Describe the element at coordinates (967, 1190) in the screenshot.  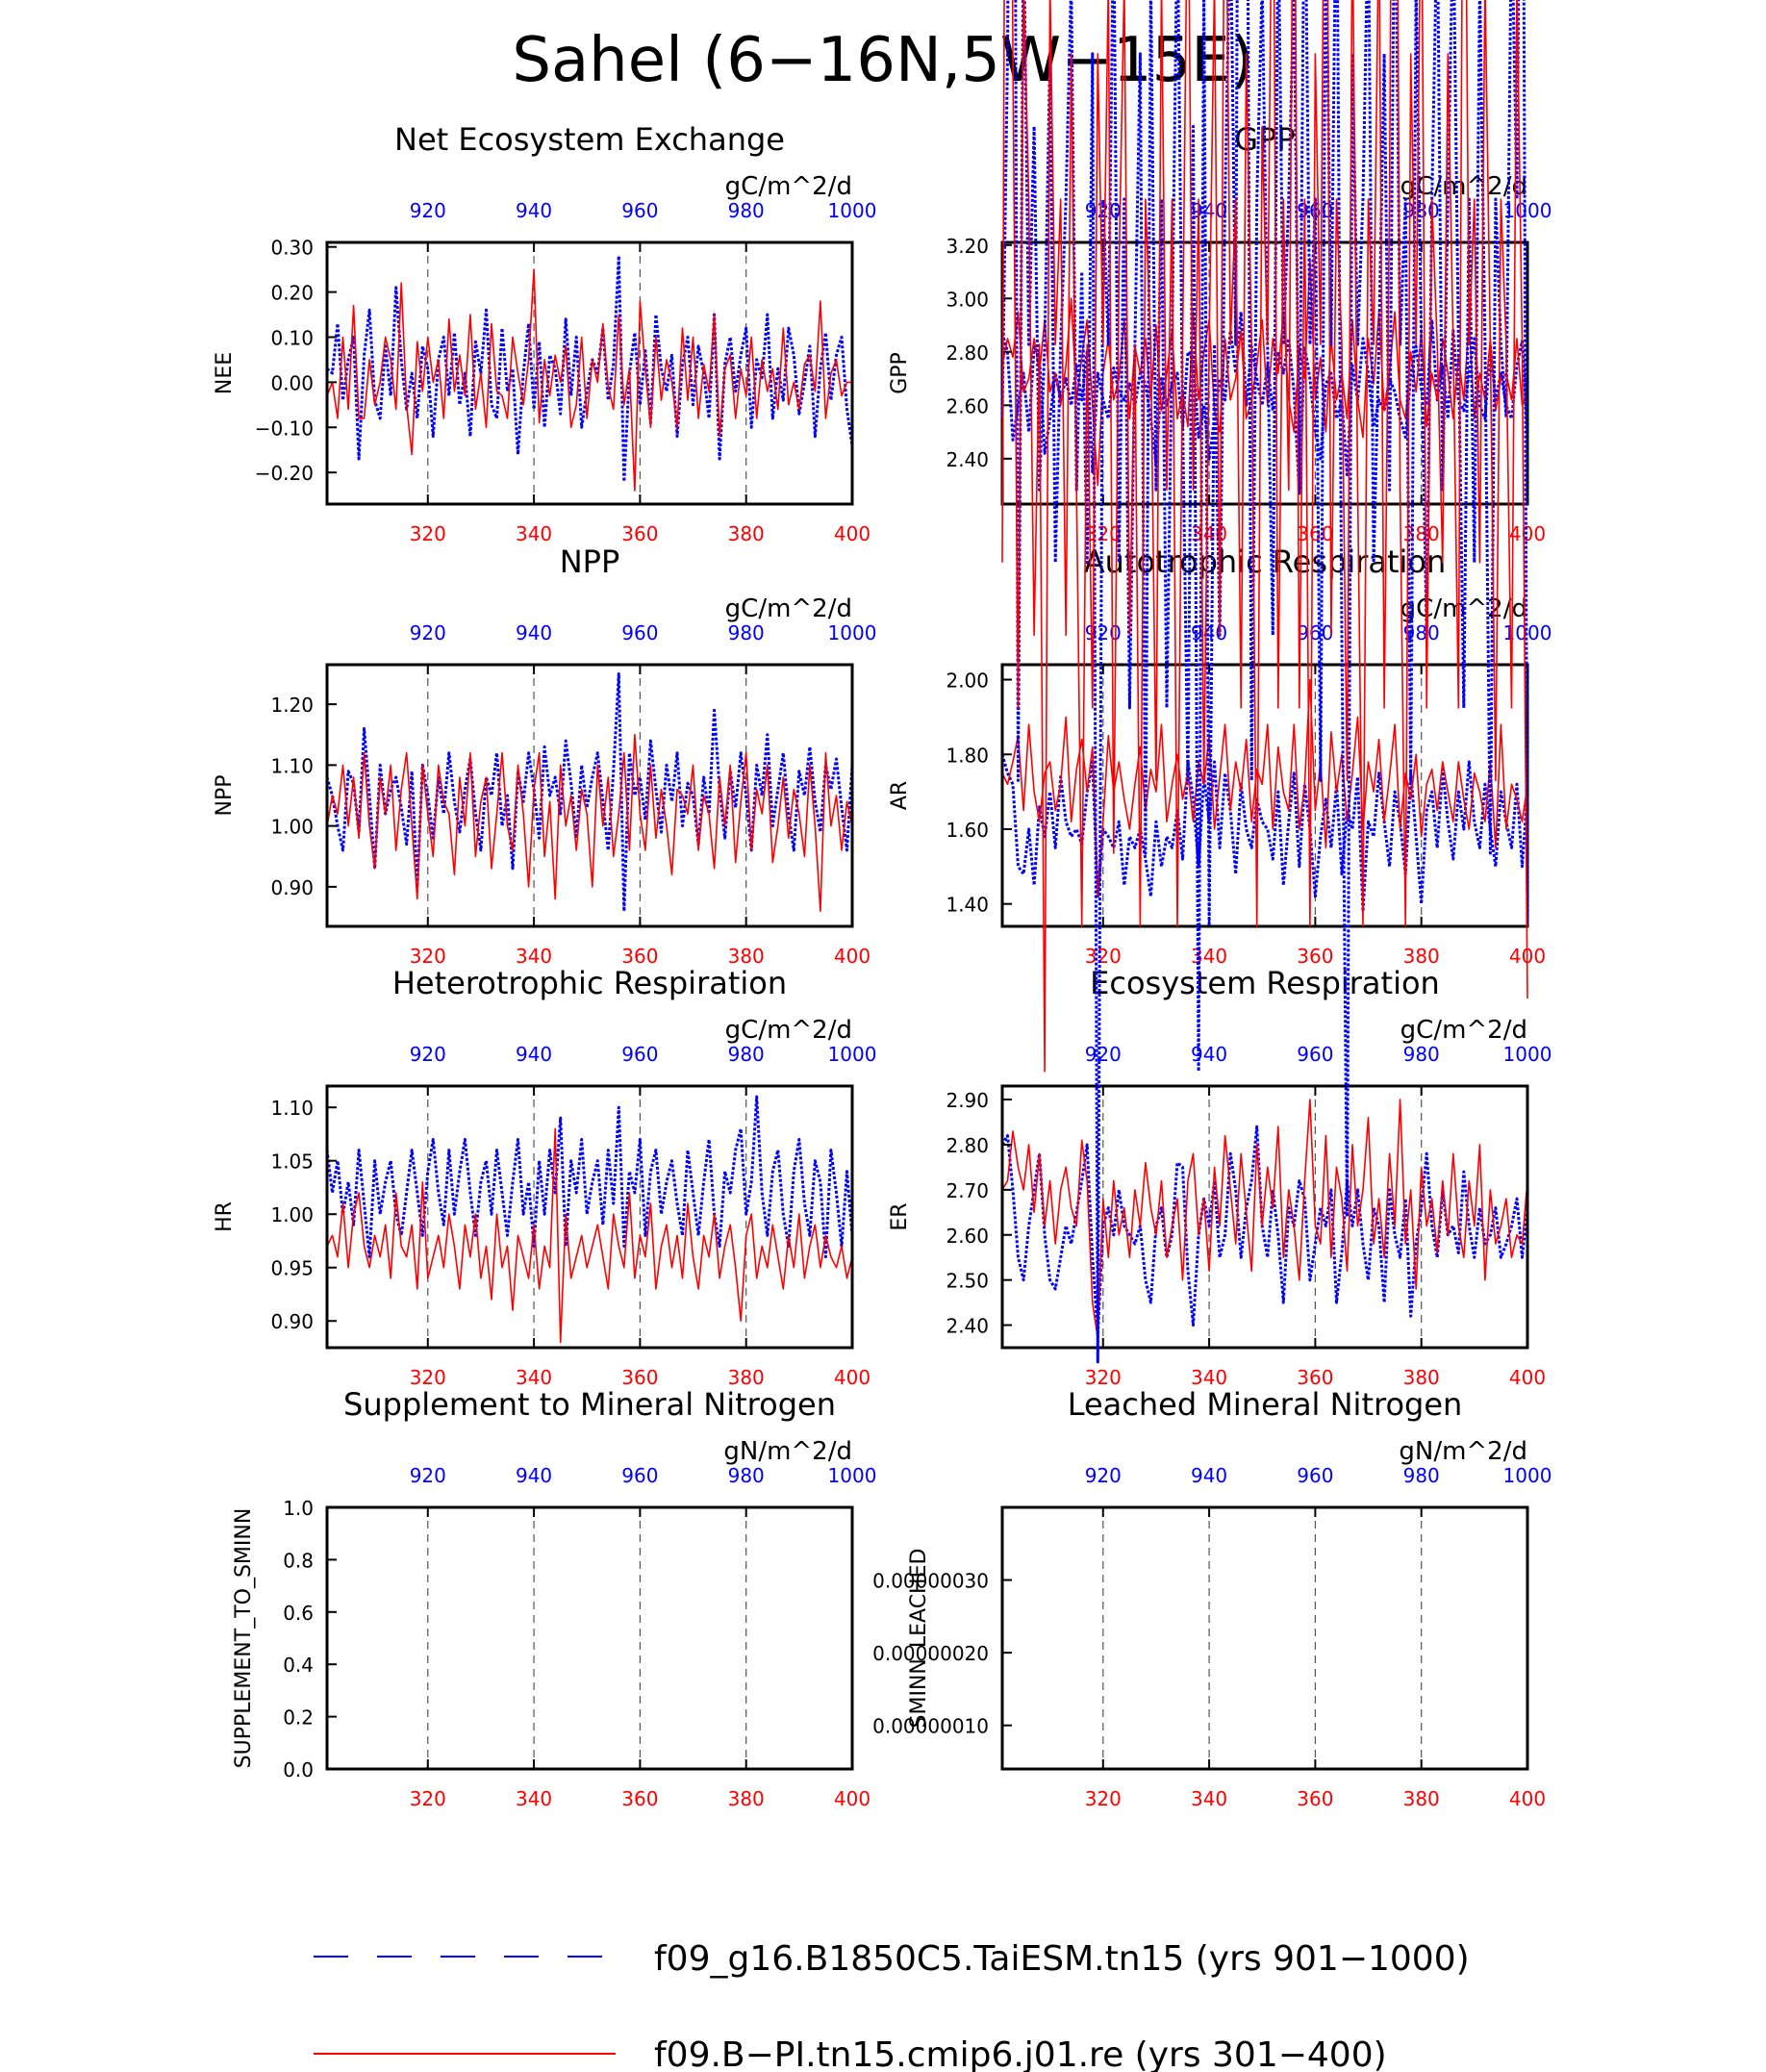
I see `y-tick-label: 2.70` at that location.